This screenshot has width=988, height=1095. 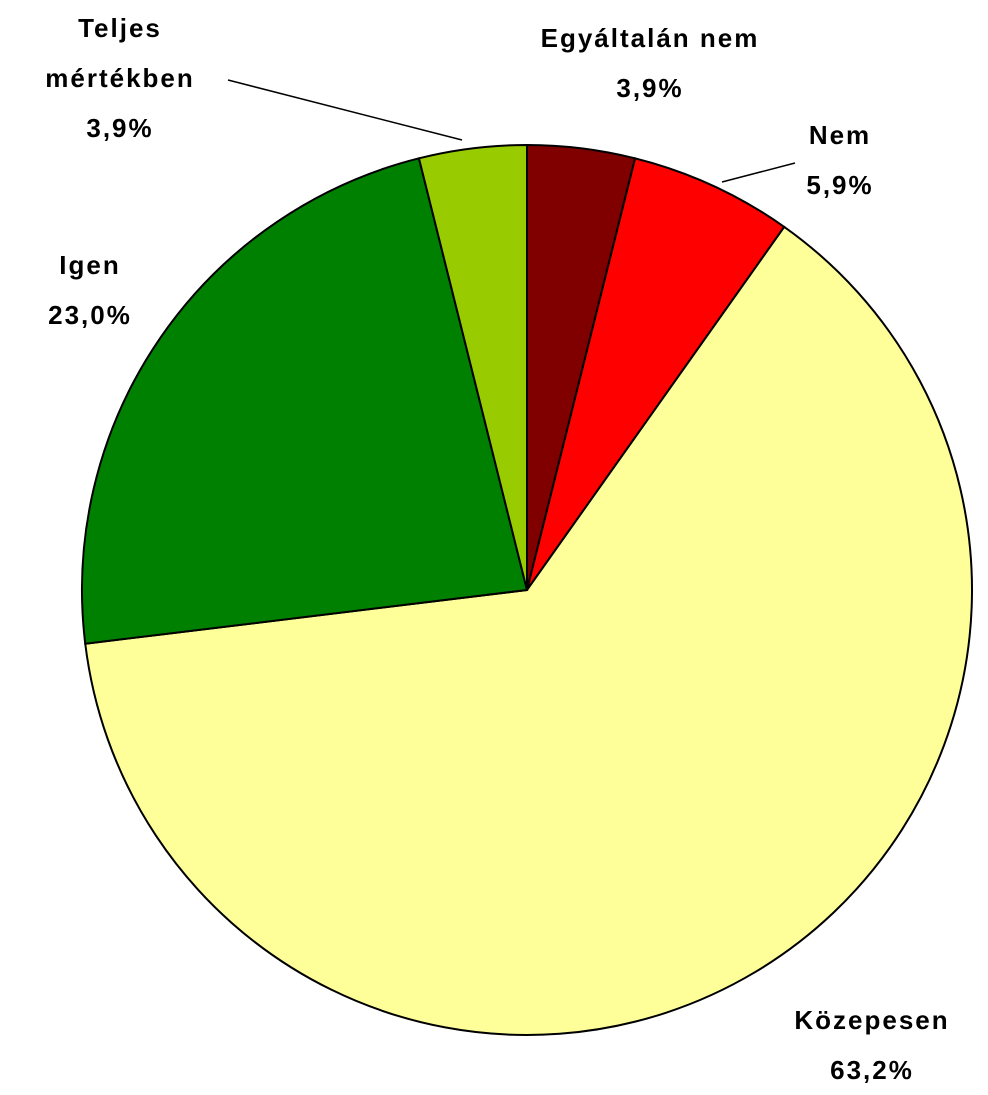 I want to click on category: Teljes mértékben, so click(x=120, y=53).